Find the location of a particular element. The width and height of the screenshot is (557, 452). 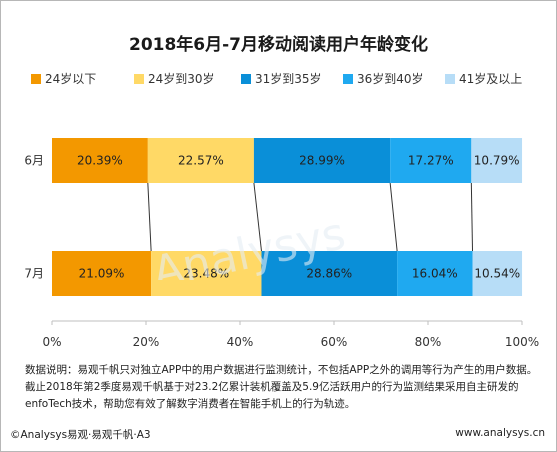

data-label: 21.09% is located at coordinates (102, 274).